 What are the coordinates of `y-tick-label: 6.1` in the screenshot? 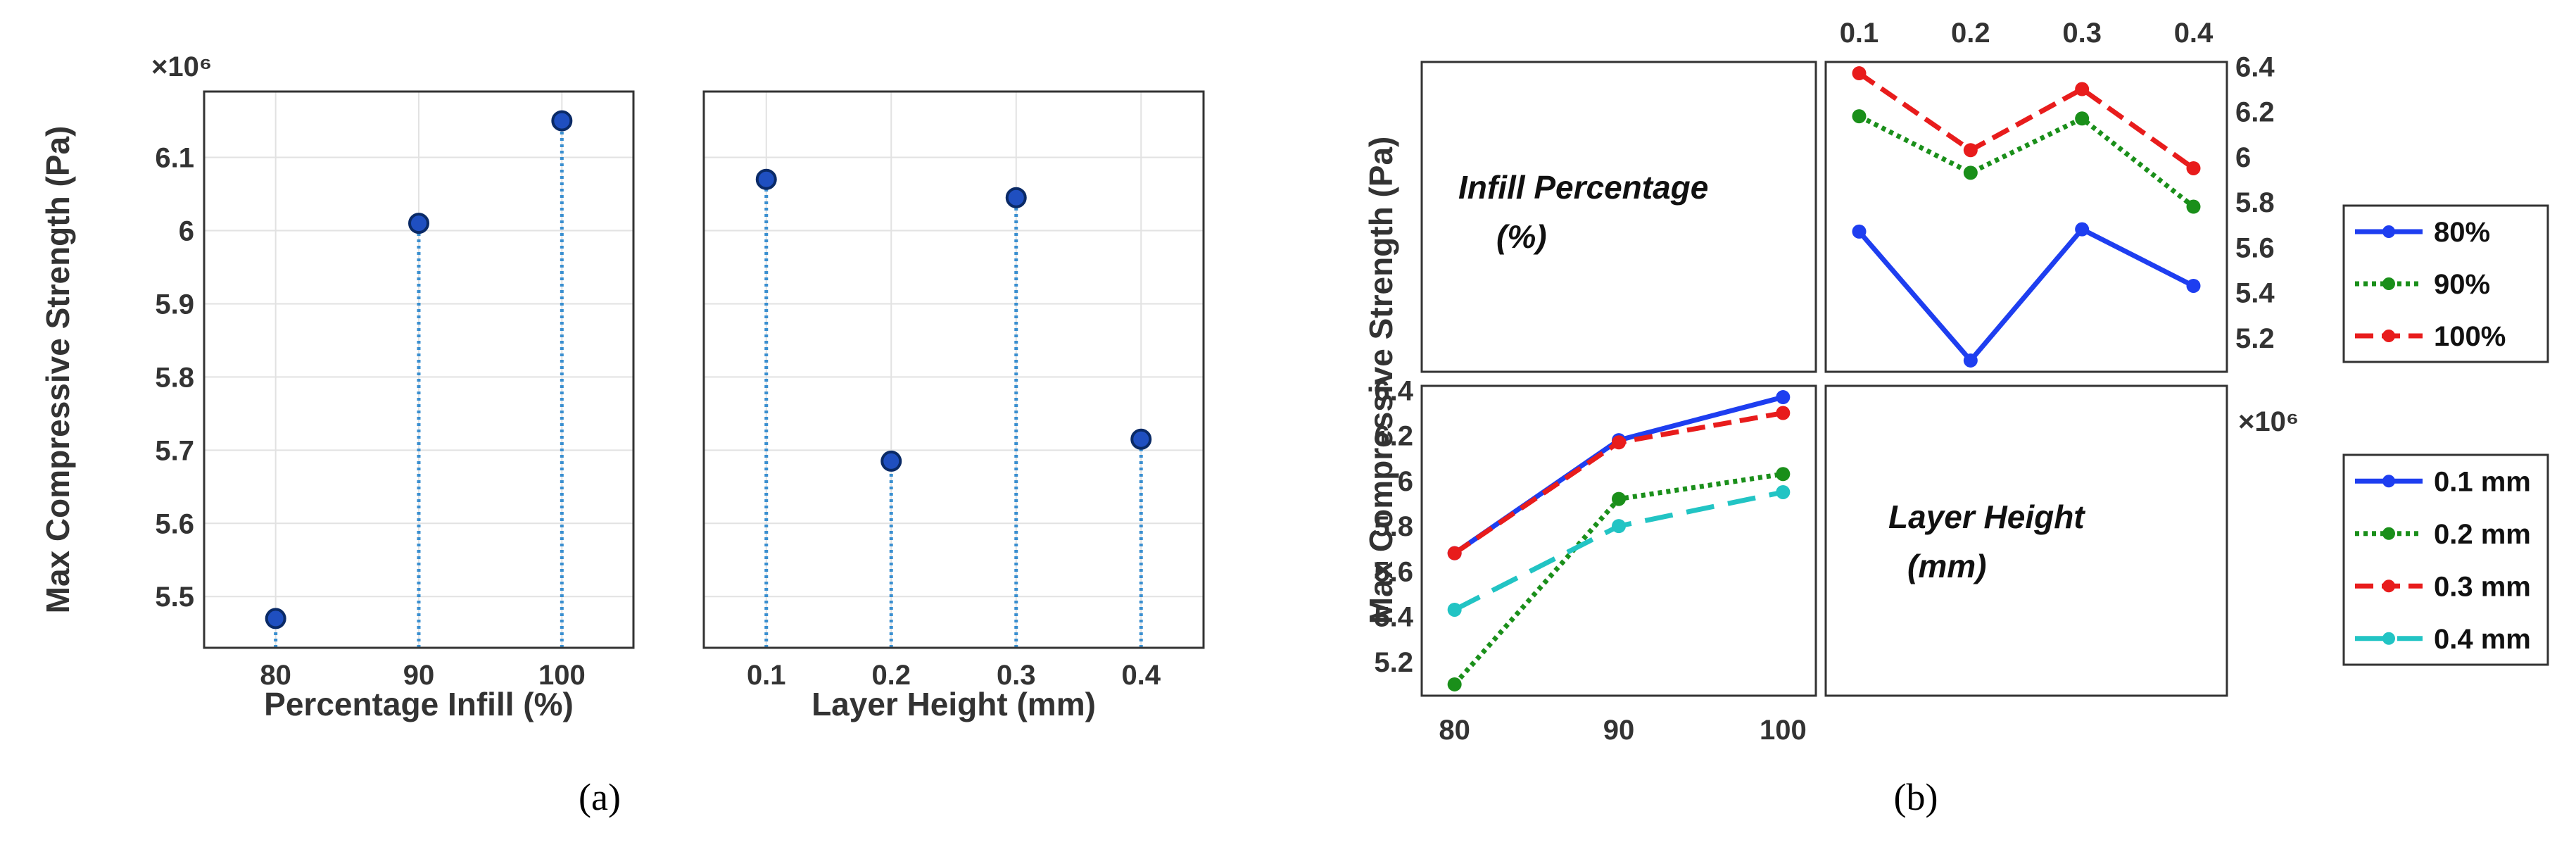 It's located at (174, 159).